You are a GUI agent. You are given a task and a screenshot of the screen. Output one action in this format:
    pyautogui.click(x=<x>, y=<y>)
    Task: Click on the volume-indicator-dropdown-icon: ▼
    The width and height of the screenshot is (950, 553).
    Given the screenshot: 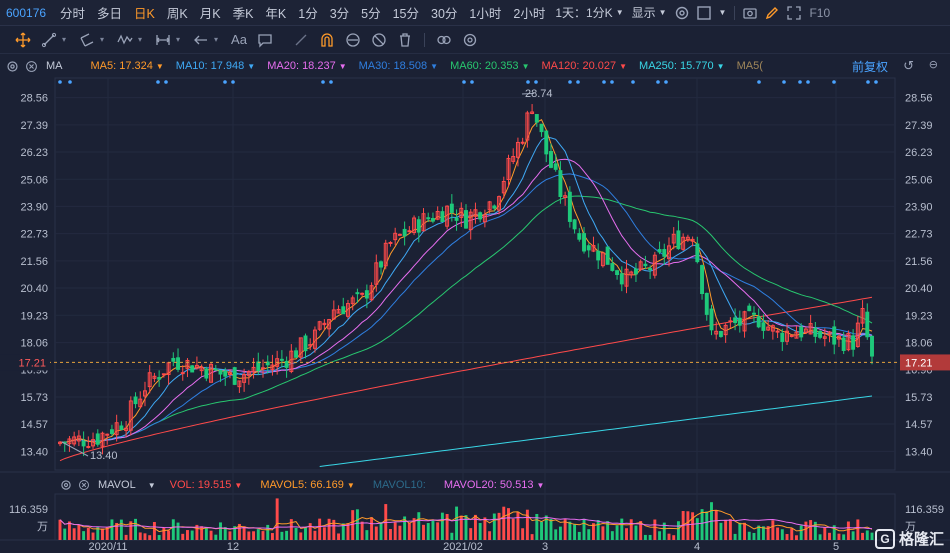 What is the action you would take?
    pyautogui.click(x=151, y=485)
    